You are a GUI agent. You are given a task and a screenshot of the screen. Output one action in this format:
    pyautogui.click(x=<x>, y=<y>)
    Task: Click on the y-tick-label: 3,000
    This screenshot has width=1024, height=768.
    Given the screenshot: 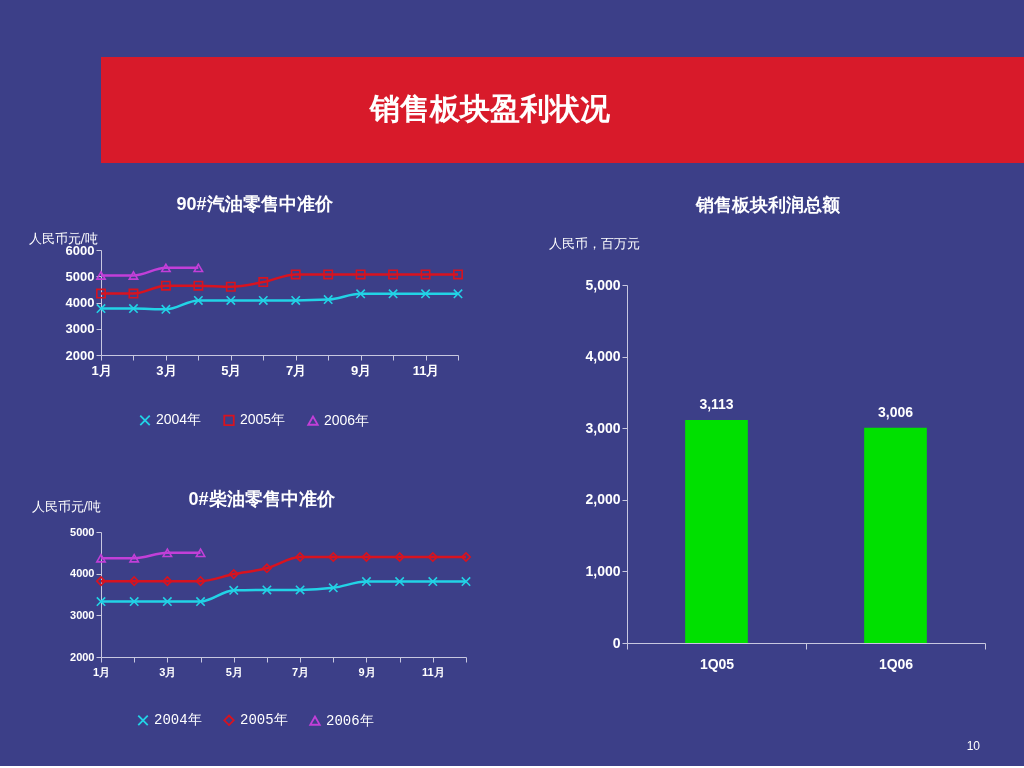 What is the action you would take?
    pyautogui.click(x=603, y=427)
    